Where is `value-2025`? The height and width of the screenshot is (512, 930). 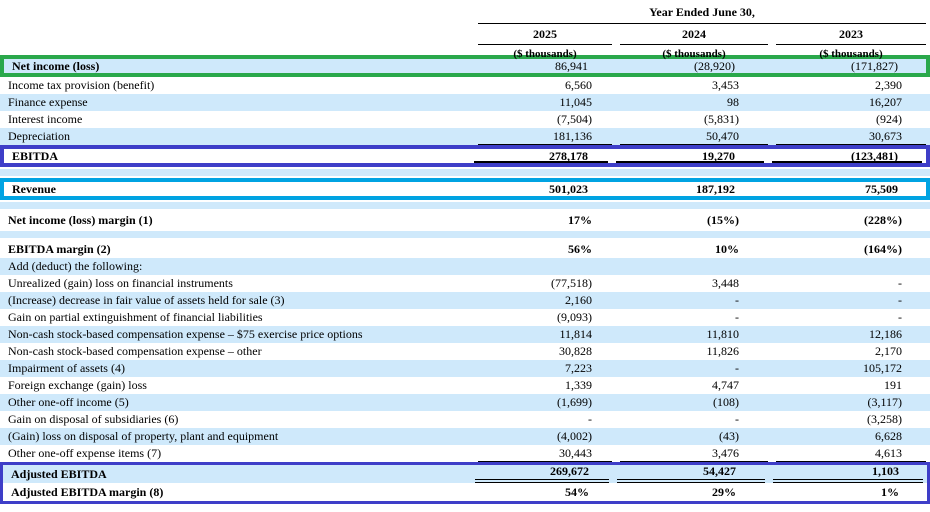
value-2025 is located at coordinates (545, 266).